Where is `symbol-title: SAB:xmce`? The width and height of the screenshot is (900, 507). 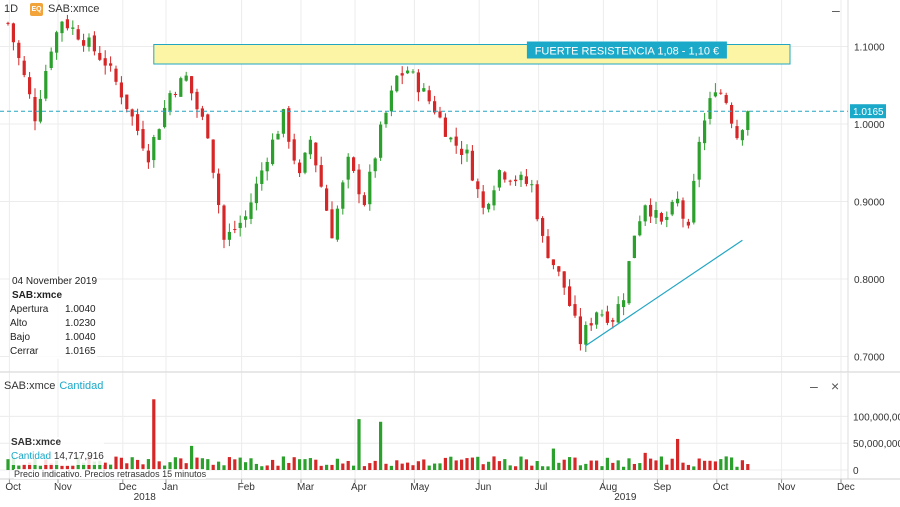
symbol-title: SAB:xmce is located at coordinates (74, 9).